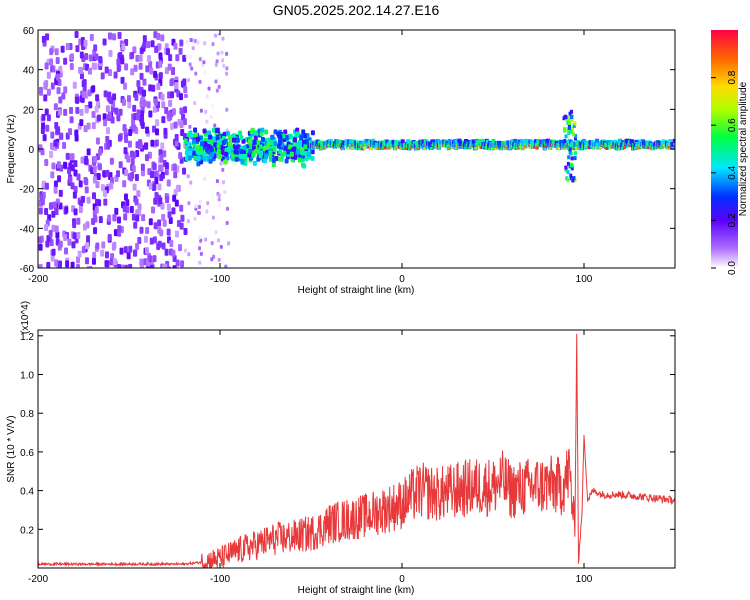 This screenshot has width=750, height=600. Describe the element at coordinates (732, 77) in the screenshot. I see `colorbar-tick-label: 0.8` at that location.